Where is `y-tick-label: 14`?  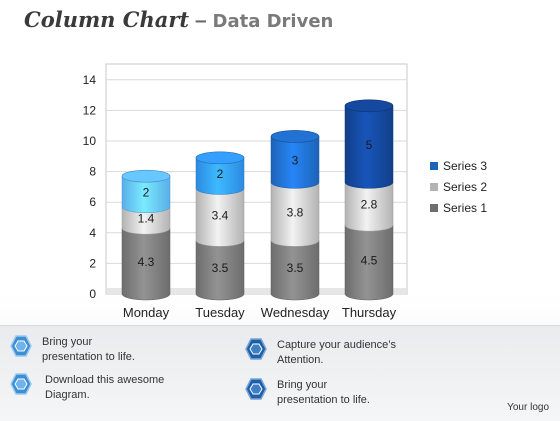
y-tick-label: 14 is located at coordinates (90, 80).